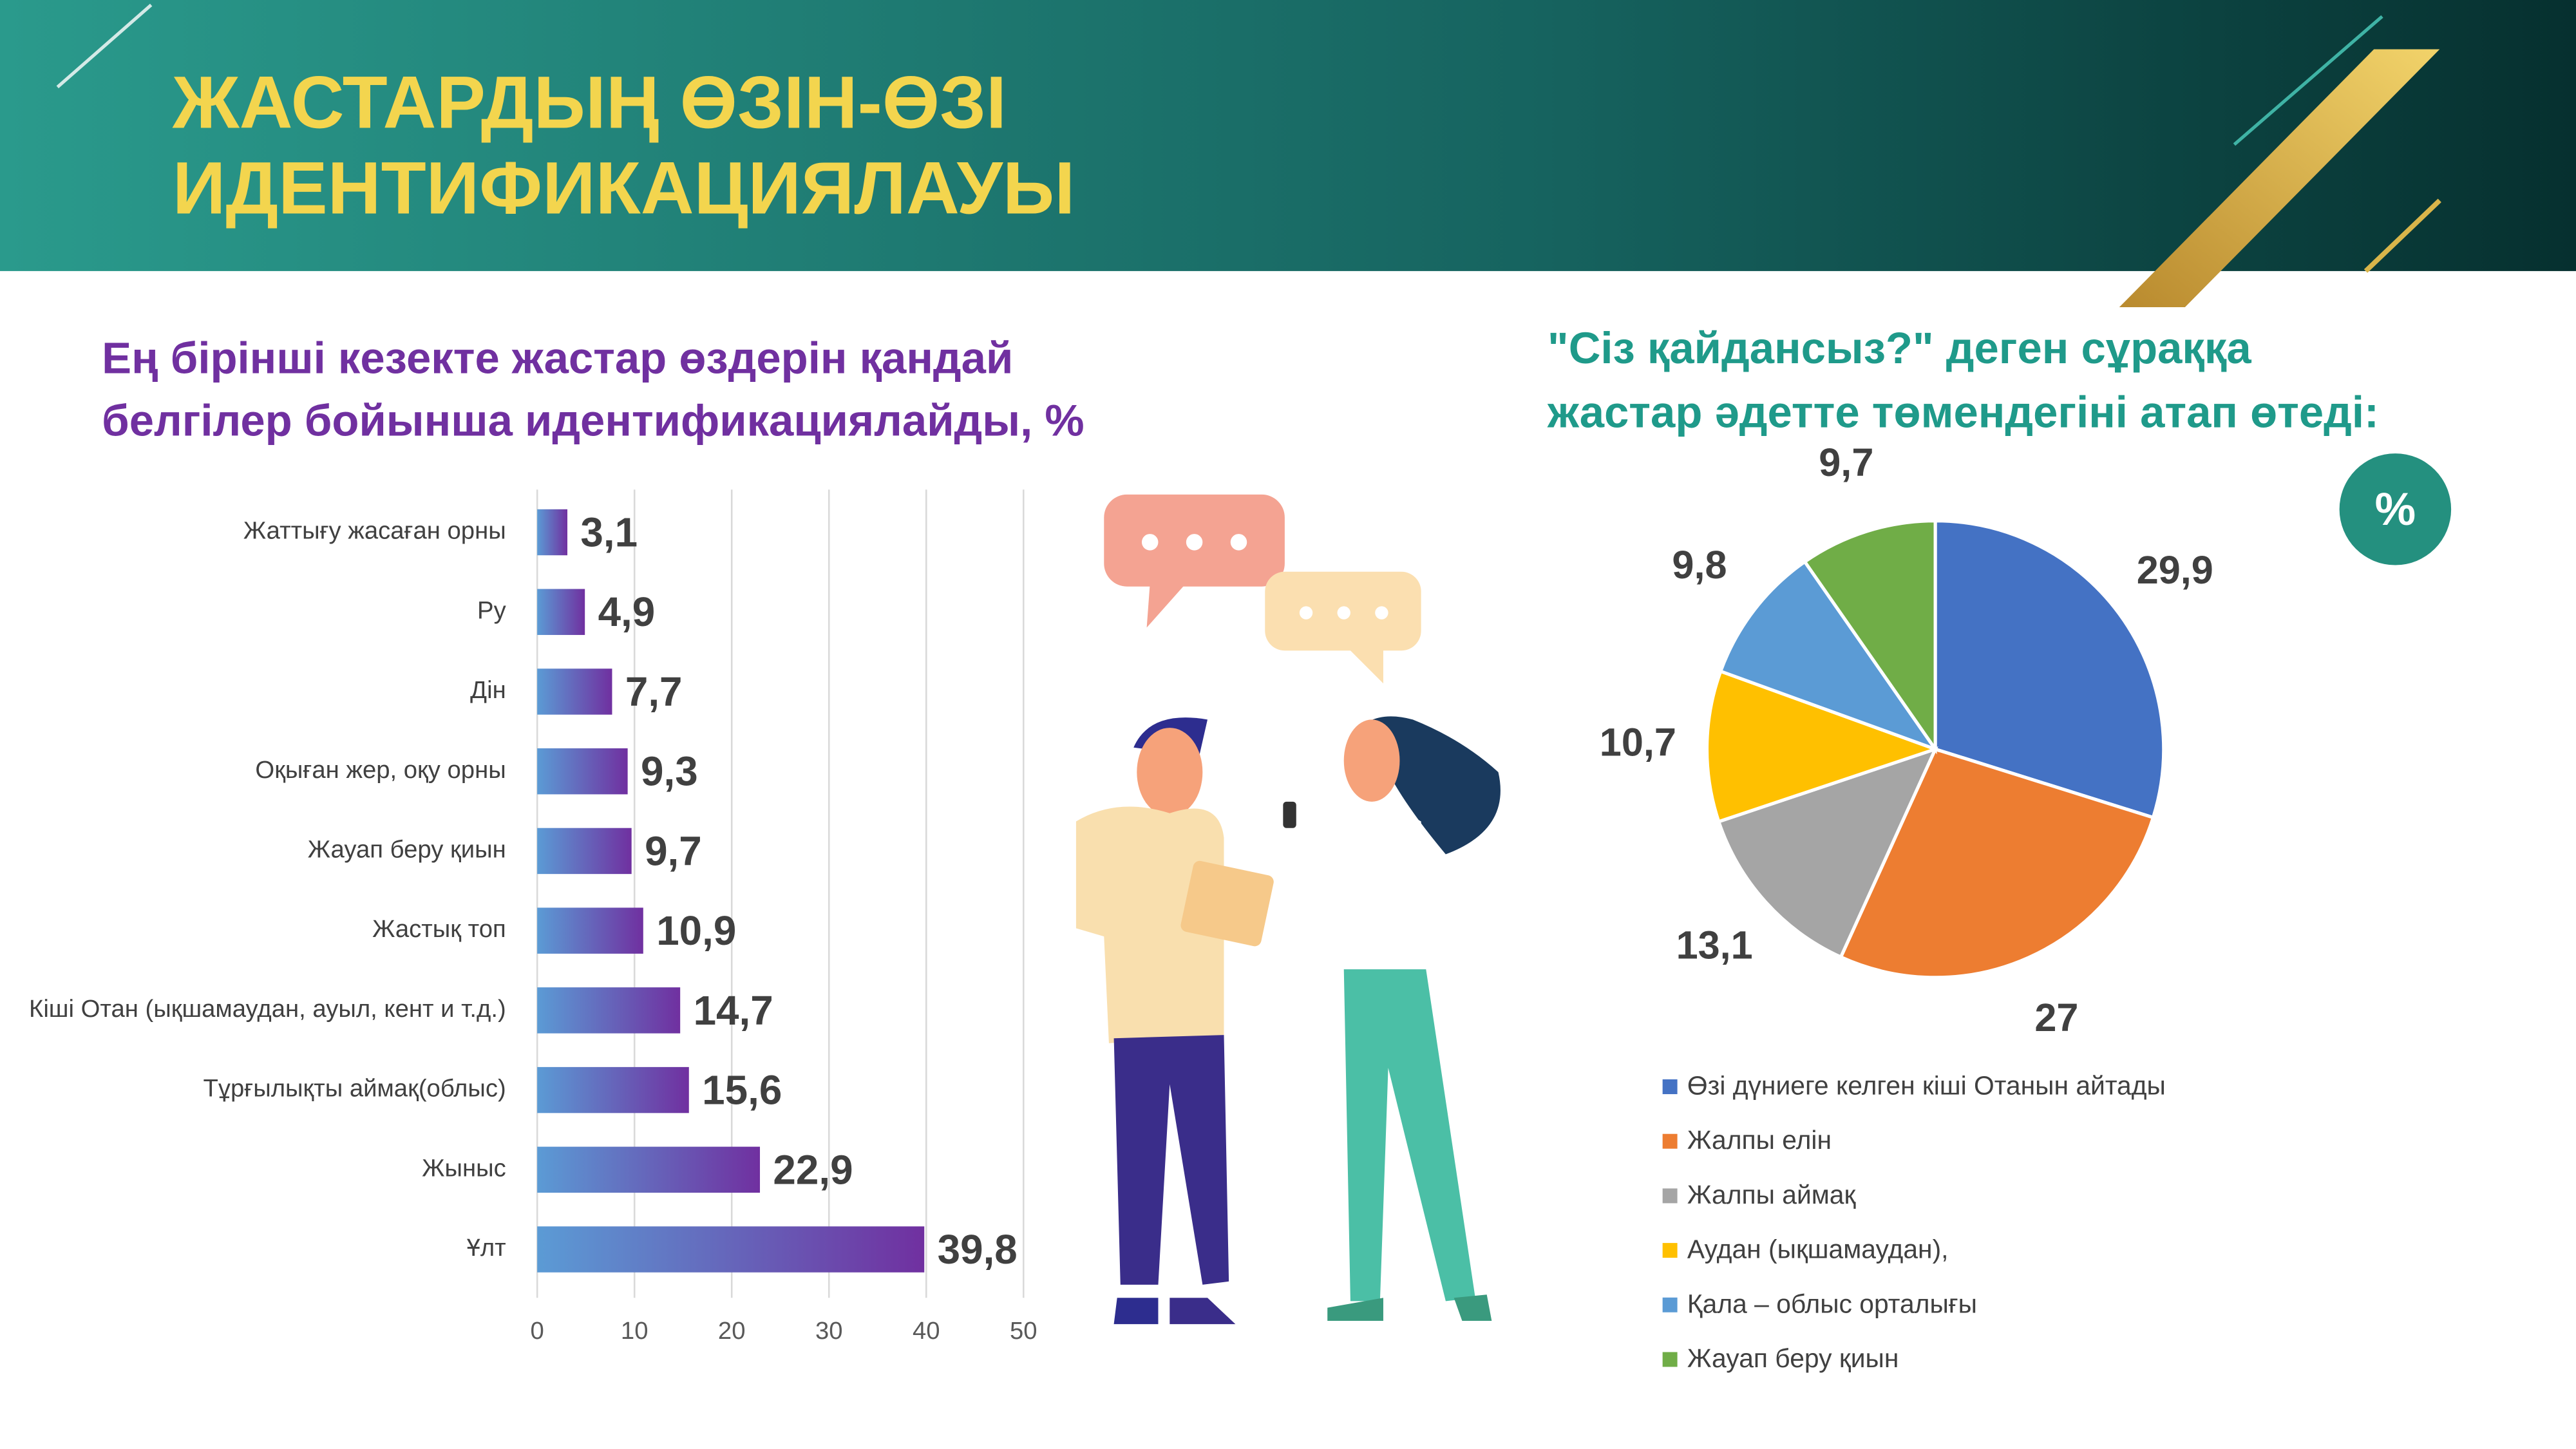  What do you see at coordinates (1927, 1086) in the screenshot?
I see `legend-label: Өзі дүниеге келген кіші Отанын айтады` at bounding box center [1927, 1086].